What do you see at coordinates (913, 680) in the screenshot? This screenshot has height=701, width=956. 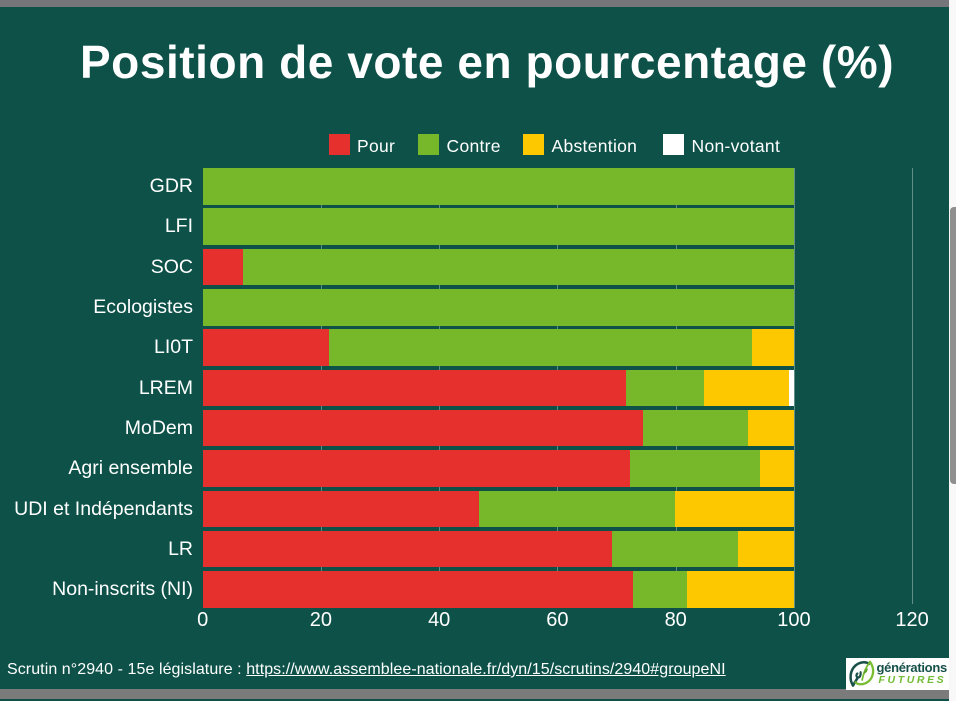 I see `svg-text: FUTURES` at bounding box center [913, 680].